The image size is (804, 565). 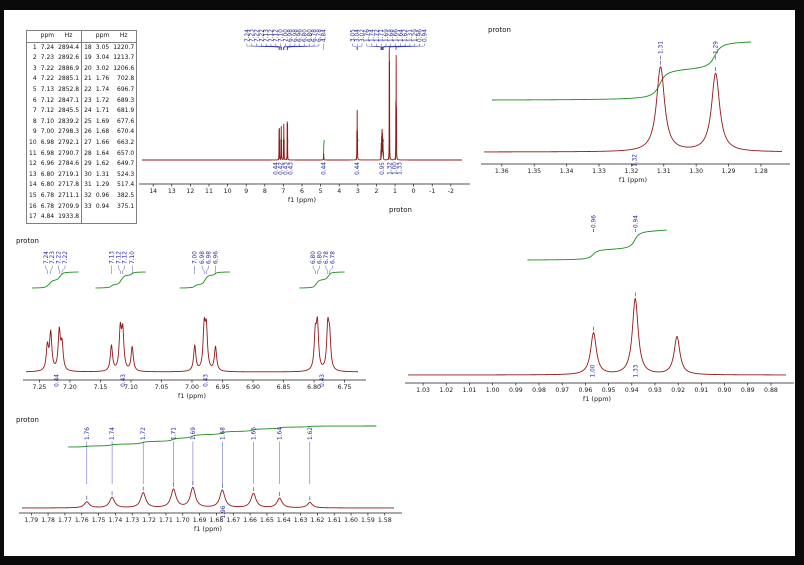 I want to click on peak-table-cell: 1.64, so click(x=102, y=153).